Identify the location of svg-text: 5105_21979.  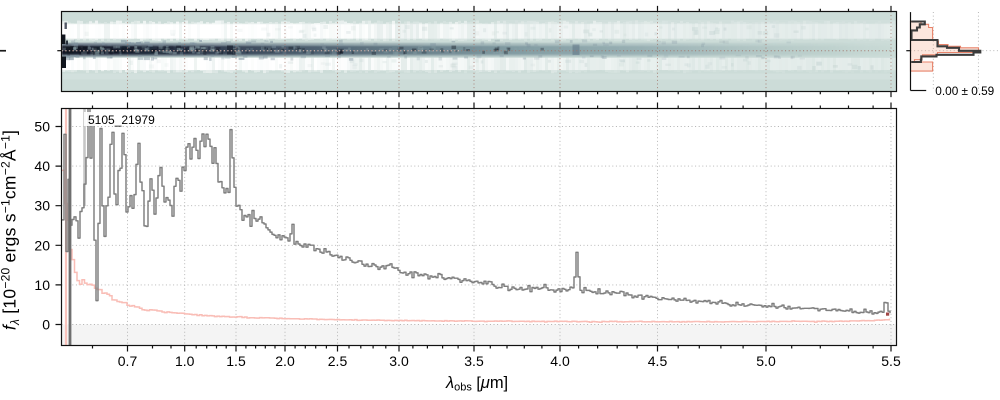
(121, 120).